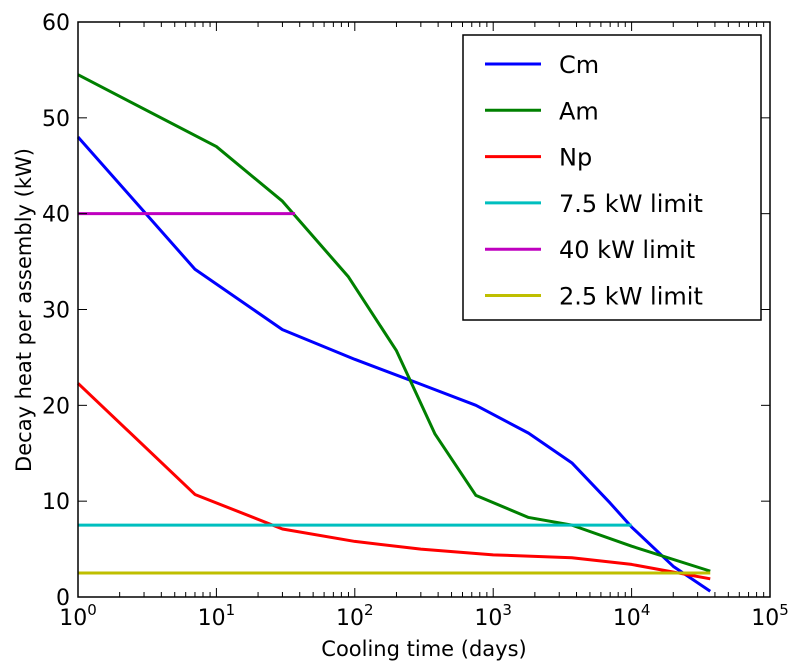 This screenshot has width=800, height=664. Describe the element at coordinates (423, 649) in the screenshot. I see `x-axis-label: Cooling time (days)` at that location.